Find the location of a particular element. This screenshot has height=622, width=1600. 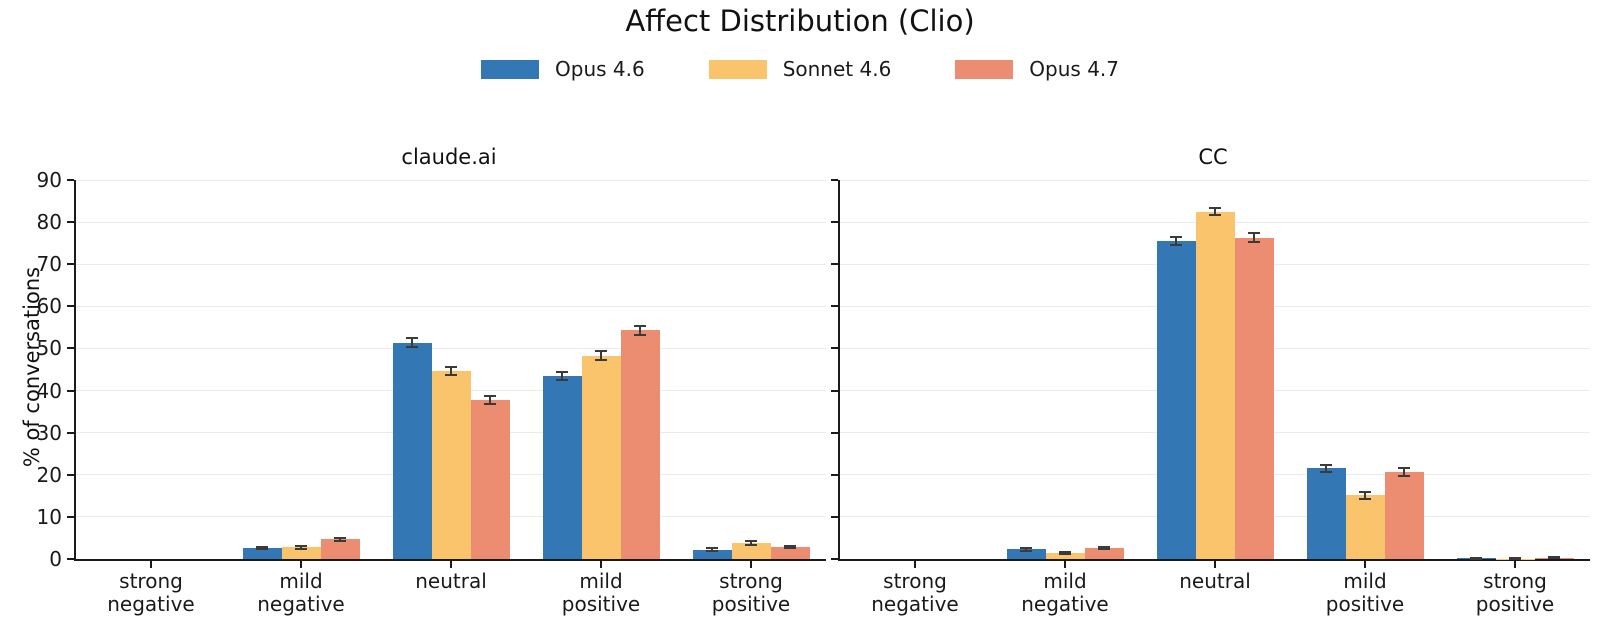

y-tick-label: 0 is located at coordinates (55, 559).